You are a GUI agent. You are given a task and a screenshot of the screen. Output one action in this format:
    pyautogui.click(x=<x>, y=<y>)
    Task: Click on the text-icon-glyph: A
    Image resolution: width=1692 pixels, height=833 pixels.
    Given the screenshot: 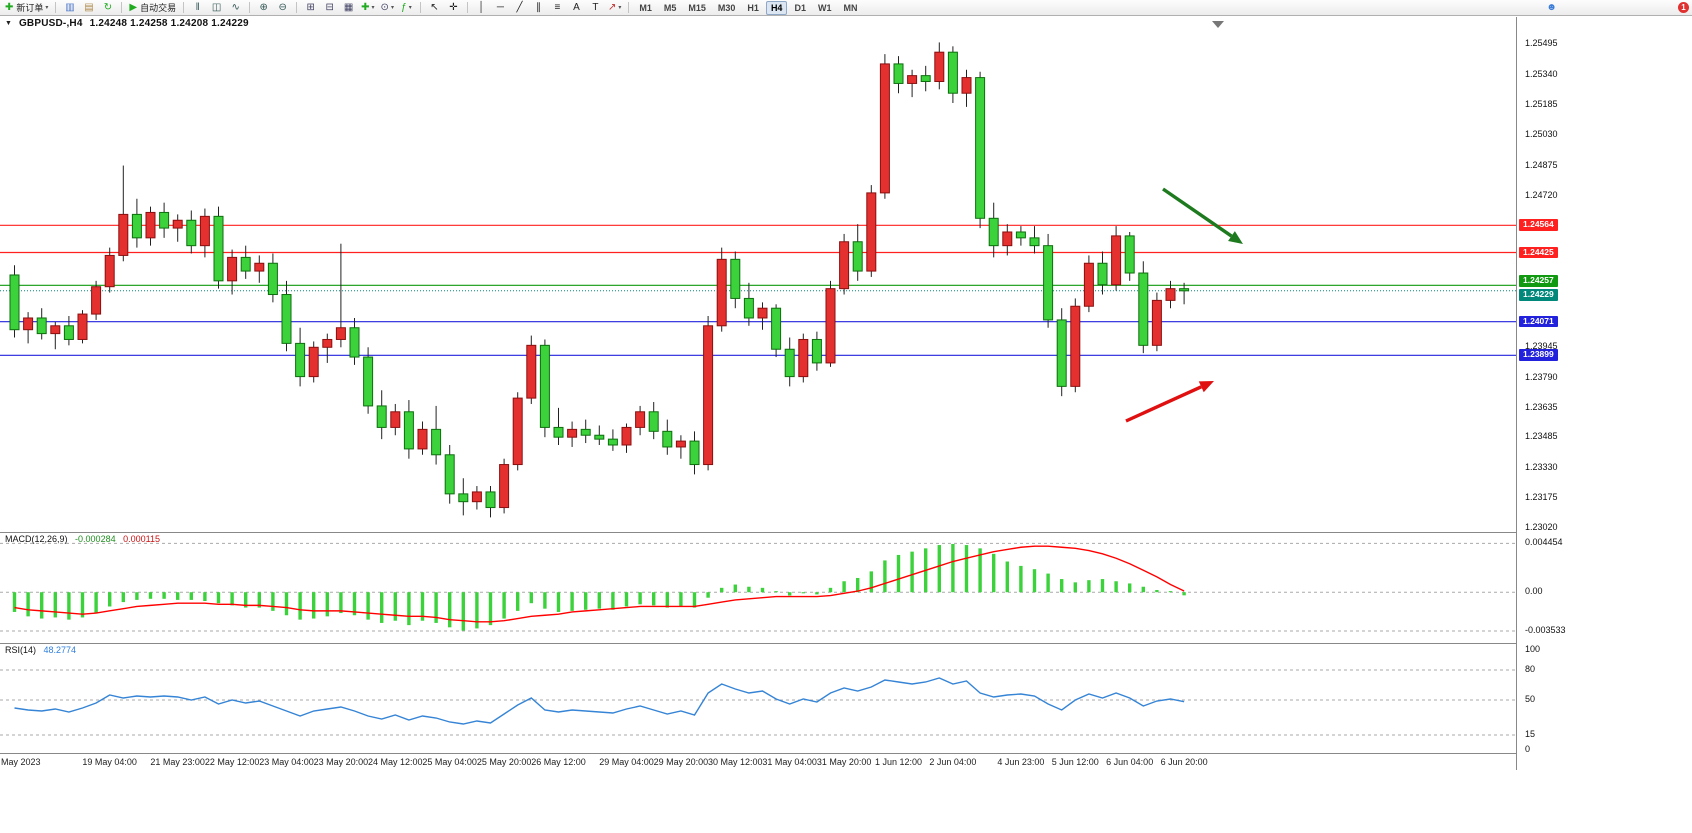 What is the action you would take?
    pyautogui.click(x=576, y=7)
    